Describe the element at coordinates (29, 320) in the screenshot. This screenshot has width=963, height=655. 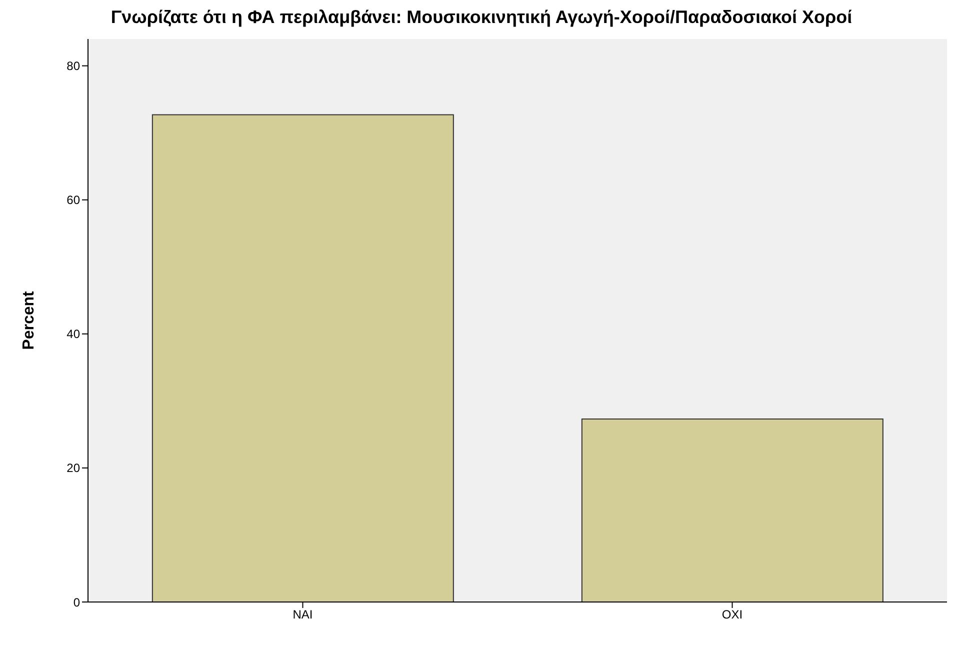
I see `y-axis-title: Percent` at that location.